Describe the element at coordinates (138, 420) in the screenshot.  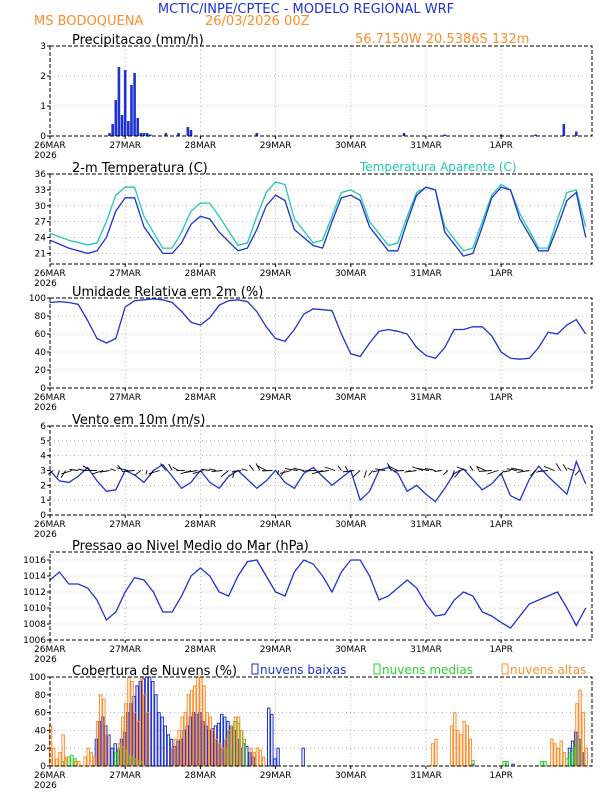
I see `panel-title: Vento em 10m (m/s)` at that location.